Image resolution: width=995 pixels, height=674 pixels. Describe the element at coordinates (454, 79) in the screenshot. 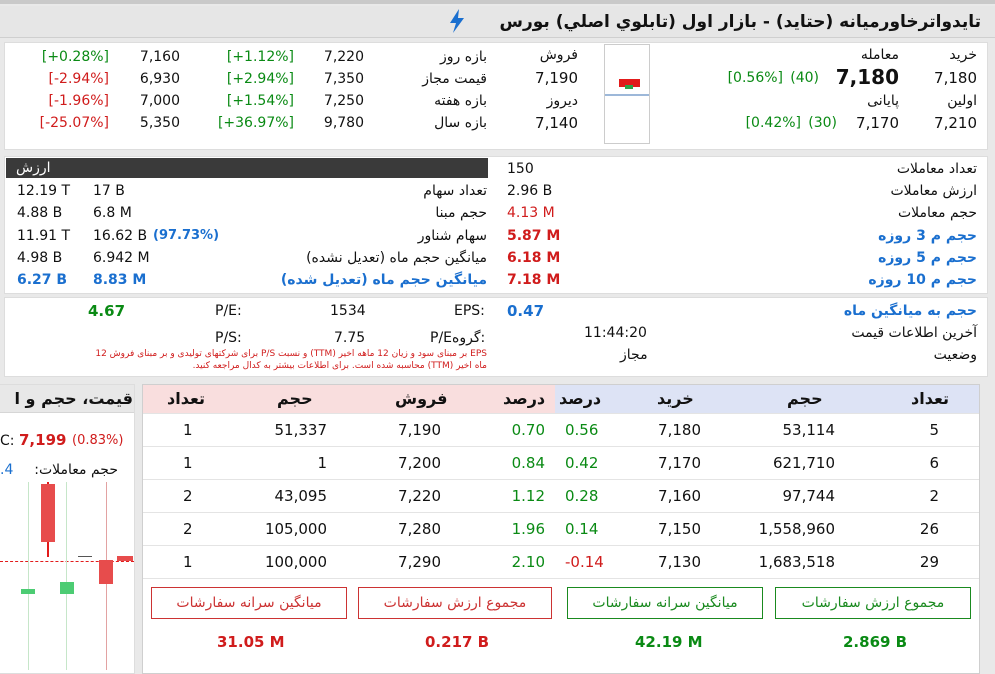

I see `range-label-allowed: قیمت مجاز` at that location.